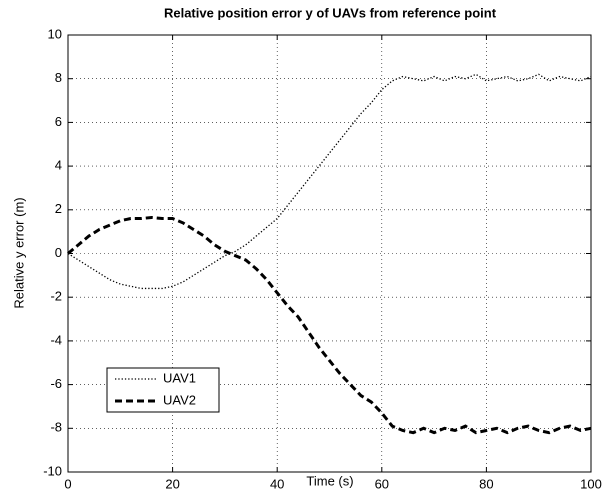  I want to click on legend-label: UAV2, so click(179, 399).